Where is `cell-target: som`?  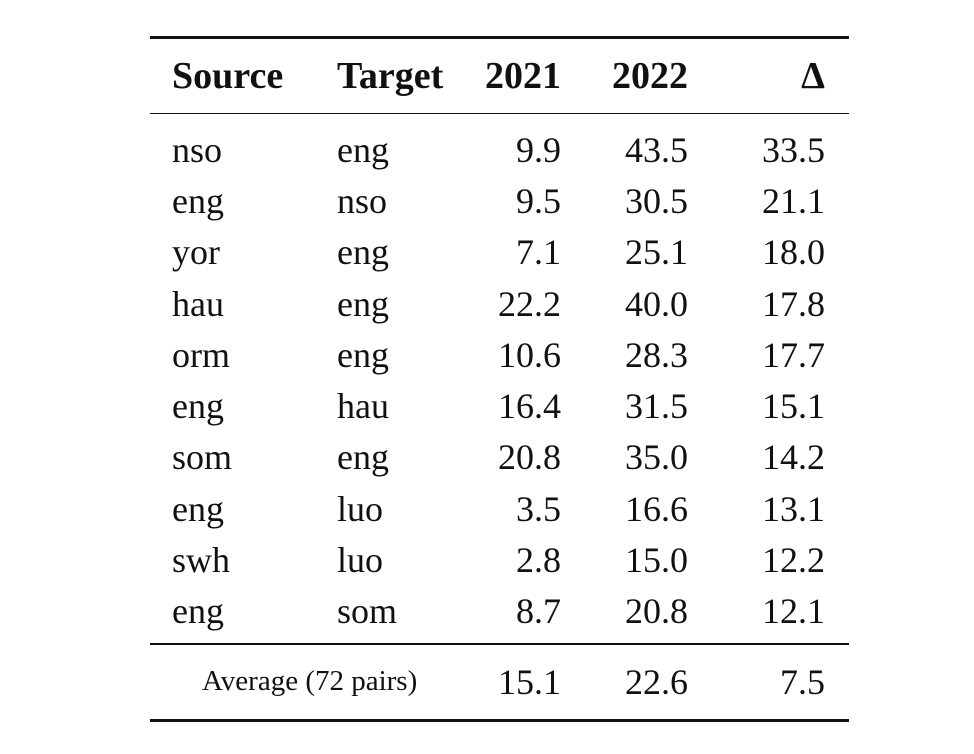 cell-target: som is located at coordinates (367, 611).